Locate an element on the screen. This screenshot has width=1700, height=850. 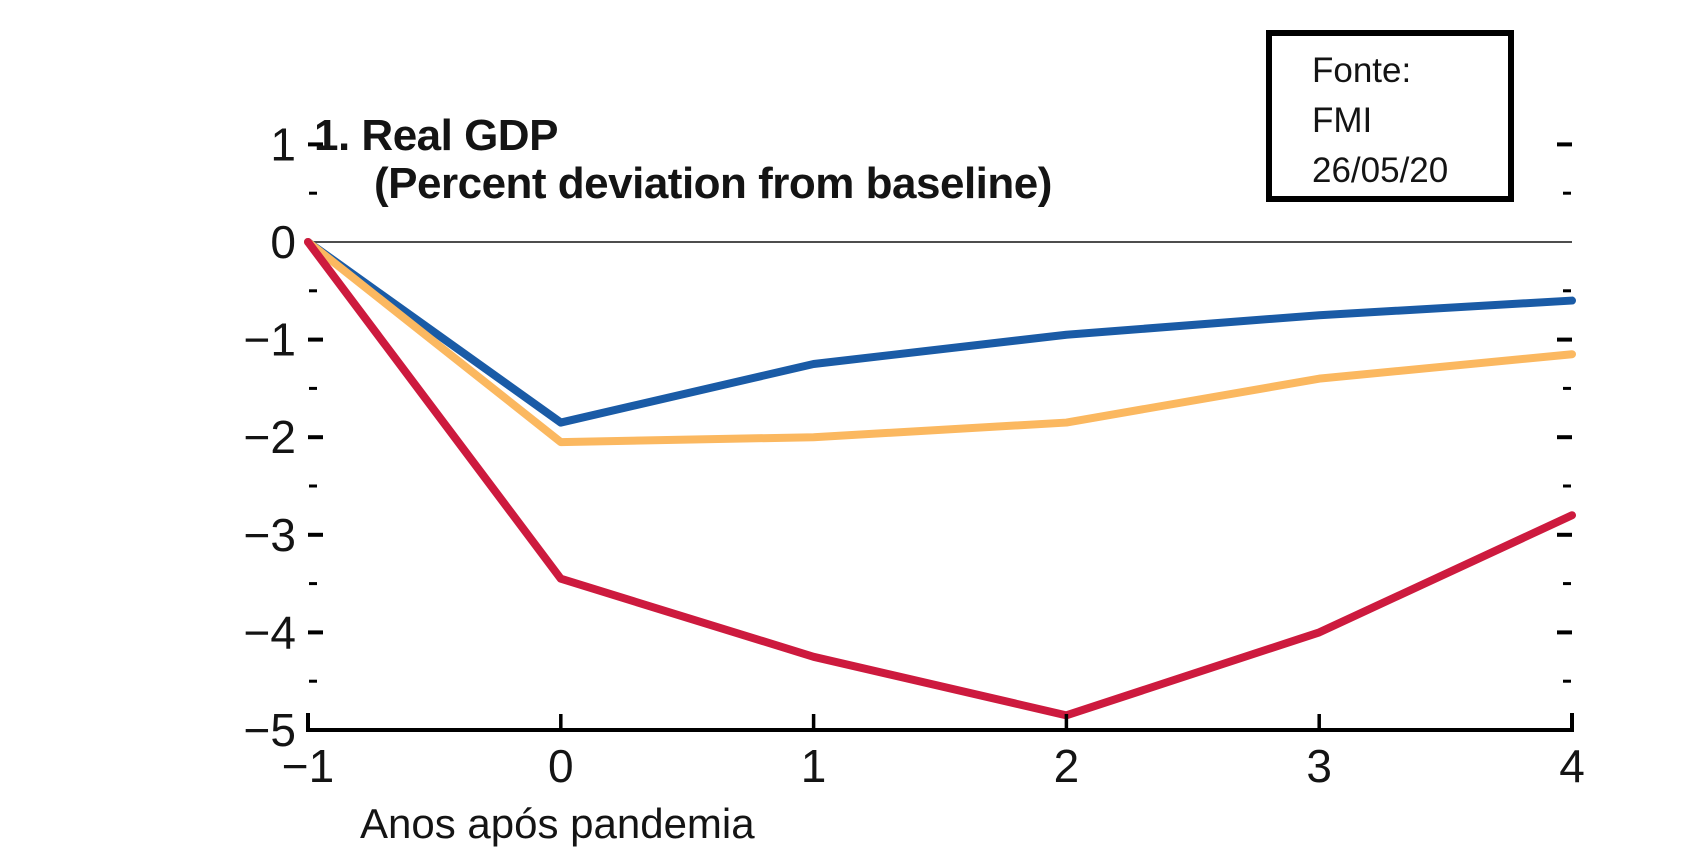
x-tick-label: 2 is located at coordinates (1067, 766).